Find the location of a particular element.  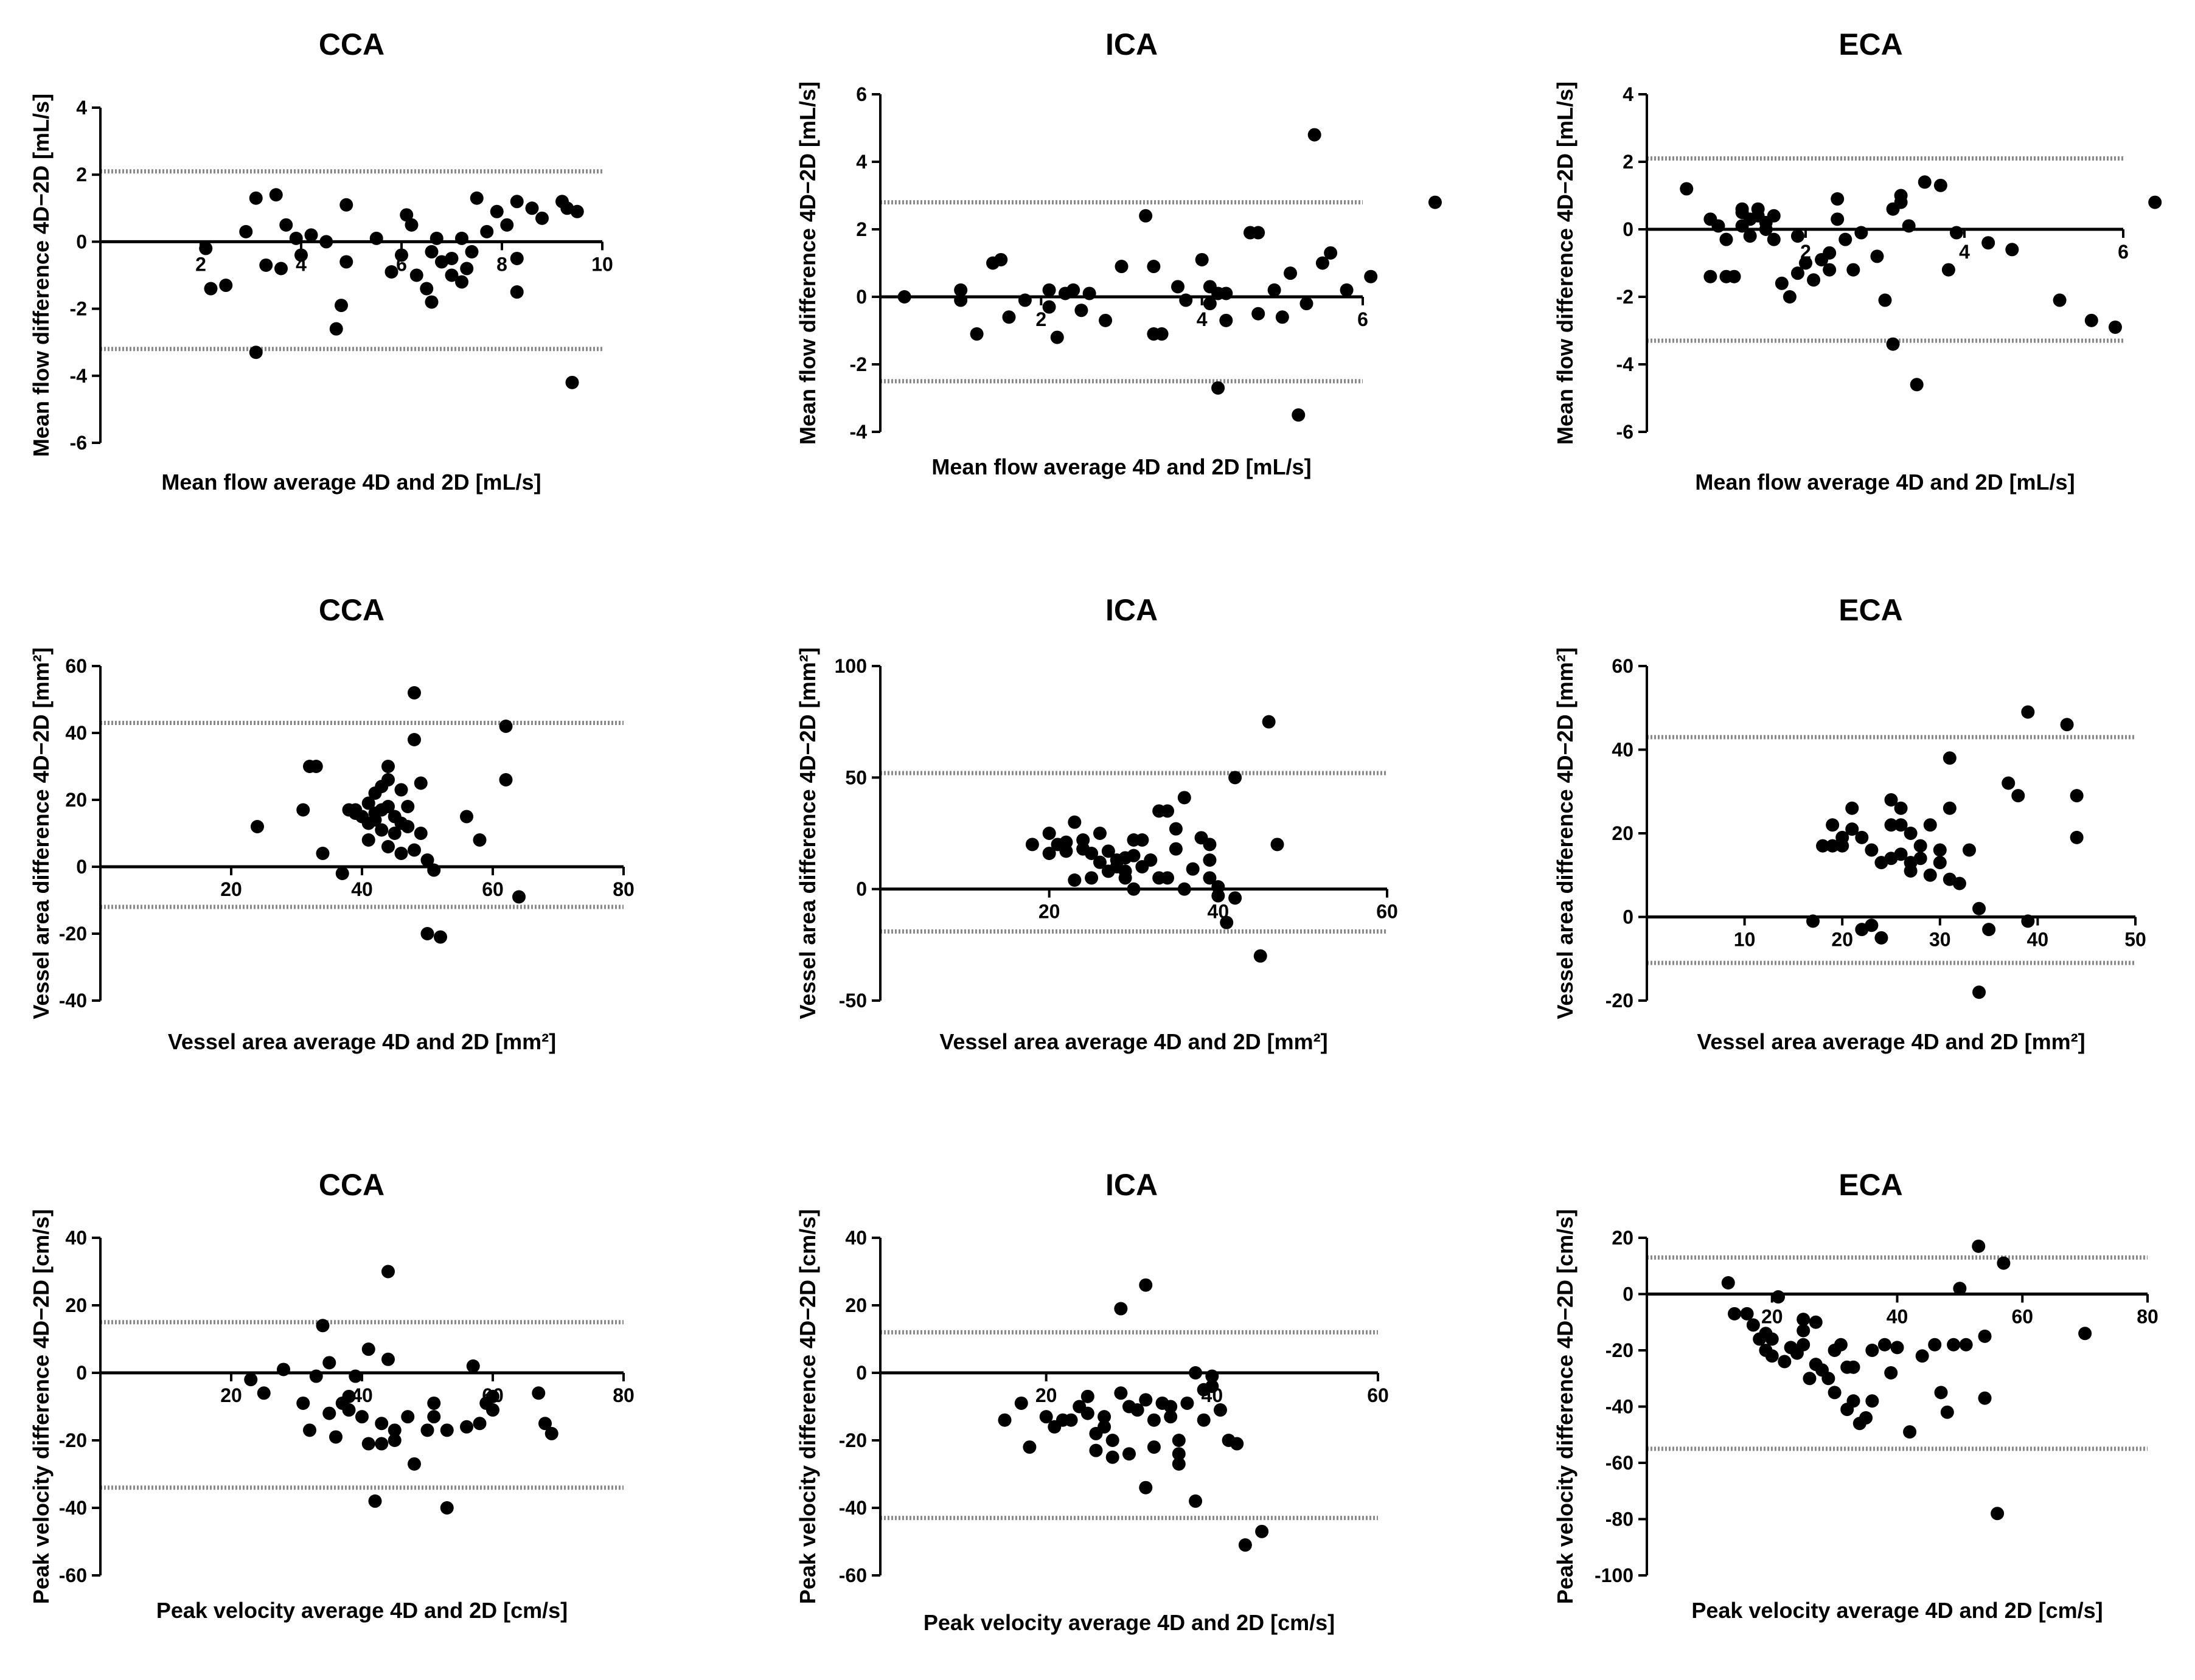

x-axis-label: Vessel area average 4D and 2D [mm²] is located at coordinates (1133, 1041).